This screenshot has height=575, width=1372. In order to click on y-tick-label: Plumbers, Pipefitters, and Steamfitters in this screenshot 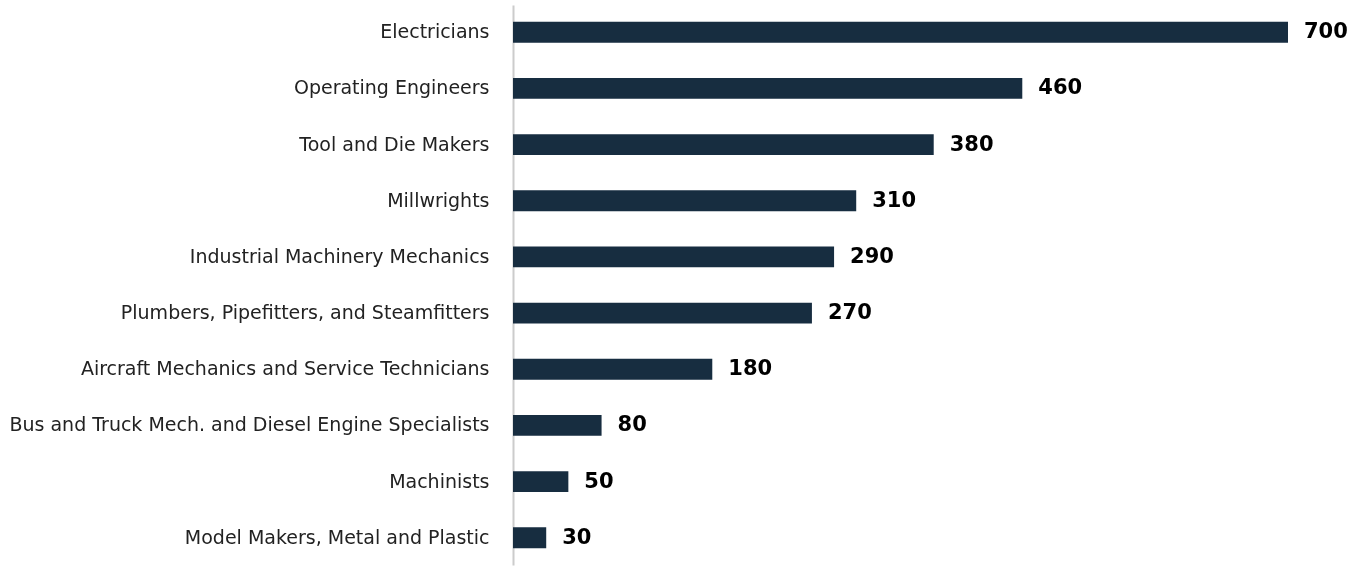, I will do `click(305, 312)`.